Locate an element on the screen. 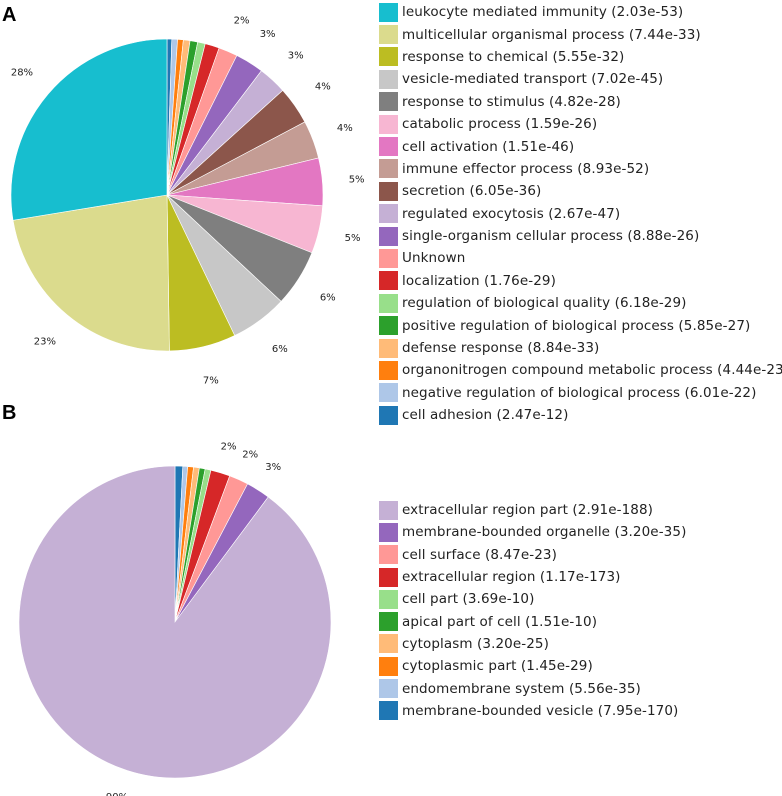  legend-label: membrane-bounded vesicle (7.95e-170) is located at coordinates (540, 710).